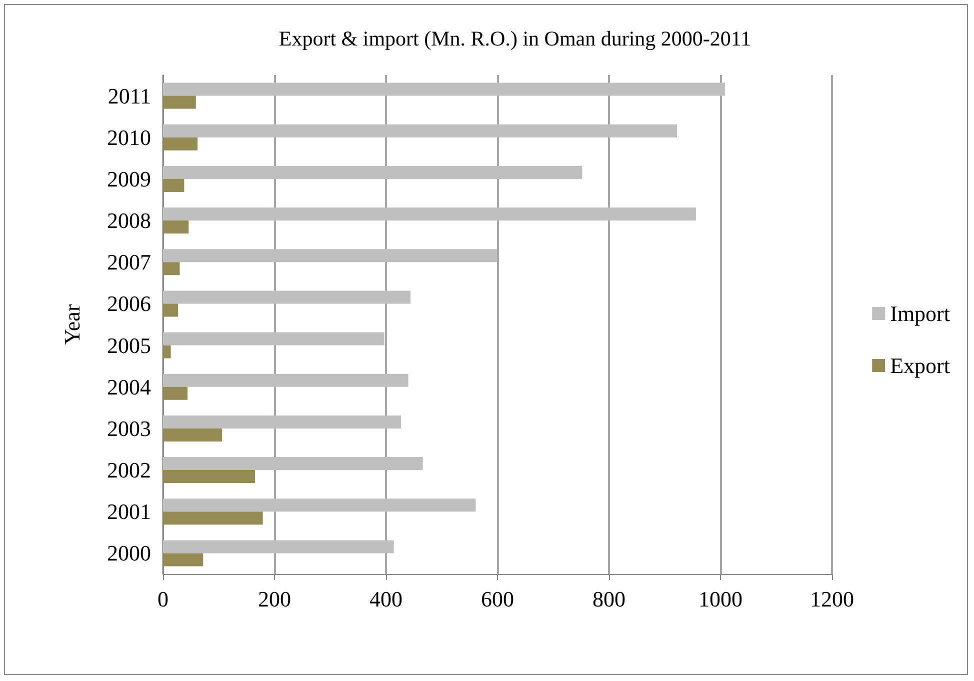  I want to click on y-tick-label: 2005, so click(129, 345).